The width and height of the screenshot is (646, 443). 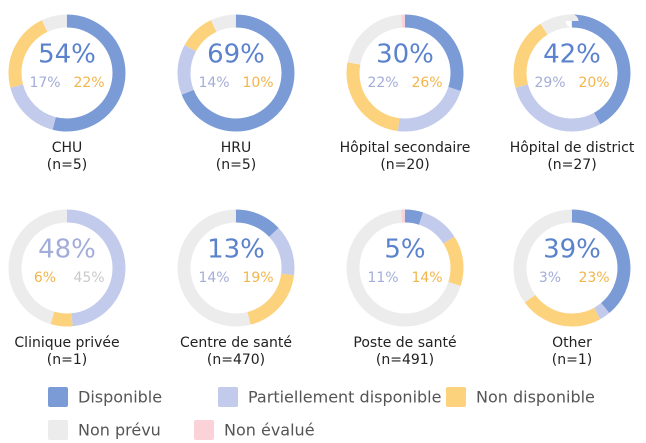 I want to click on main-label: 39%, so click(x=572, y=250).